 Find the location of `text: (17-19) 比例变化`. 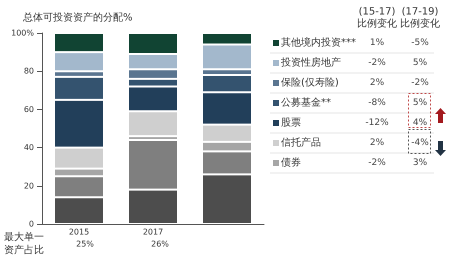

text: (17-19) 比例变化 is located at coordinates (420, 18).